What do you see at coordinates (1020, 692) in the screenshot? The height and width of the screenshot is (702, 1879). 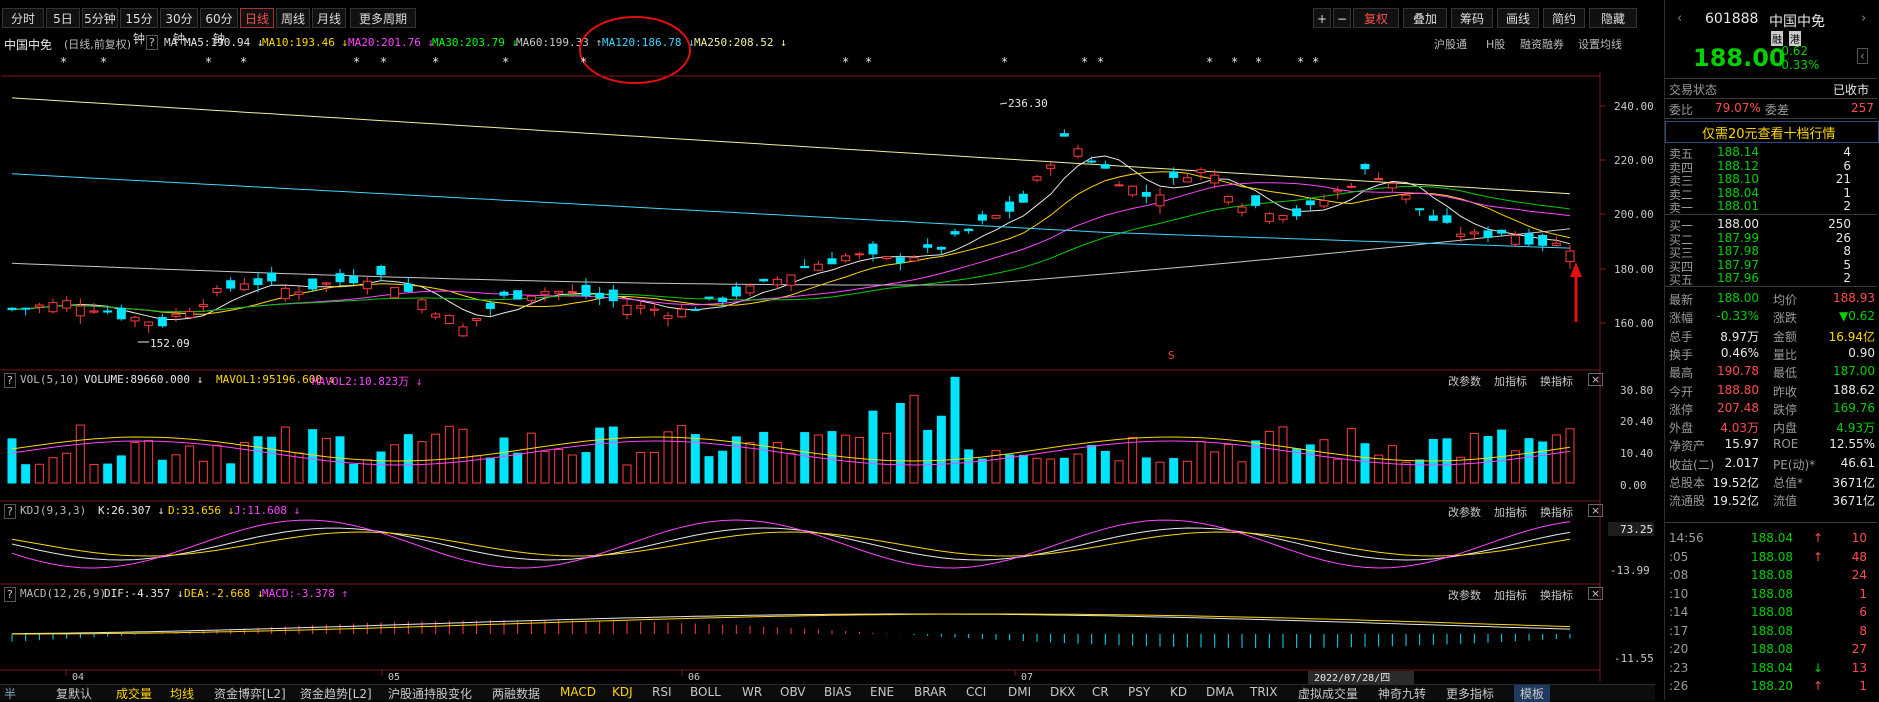 I see `tab-dmi: DMI` at bounding box center [1020, 692].